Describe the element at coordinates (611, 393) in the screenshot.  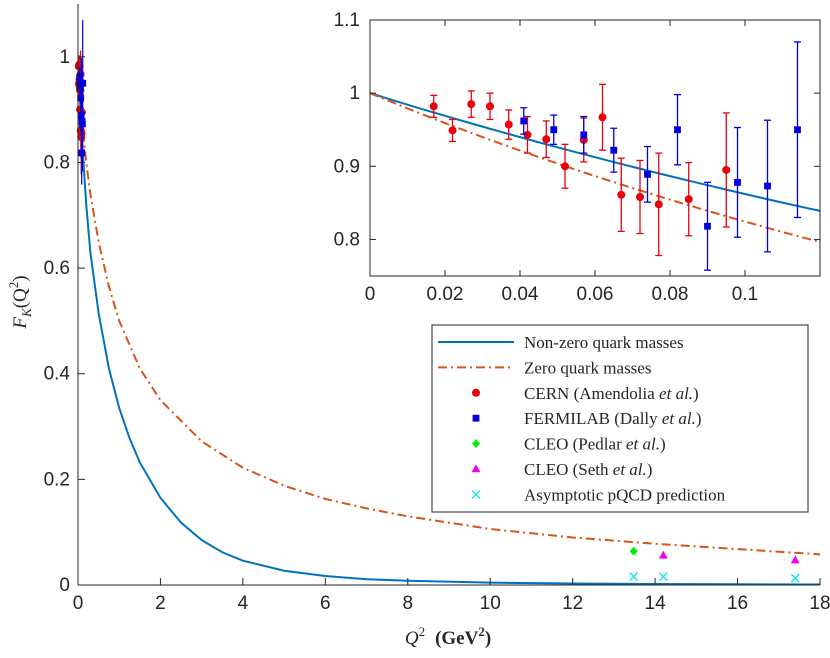
I see `legend-label-2: CERN (Amendolia et al.)` at that location.